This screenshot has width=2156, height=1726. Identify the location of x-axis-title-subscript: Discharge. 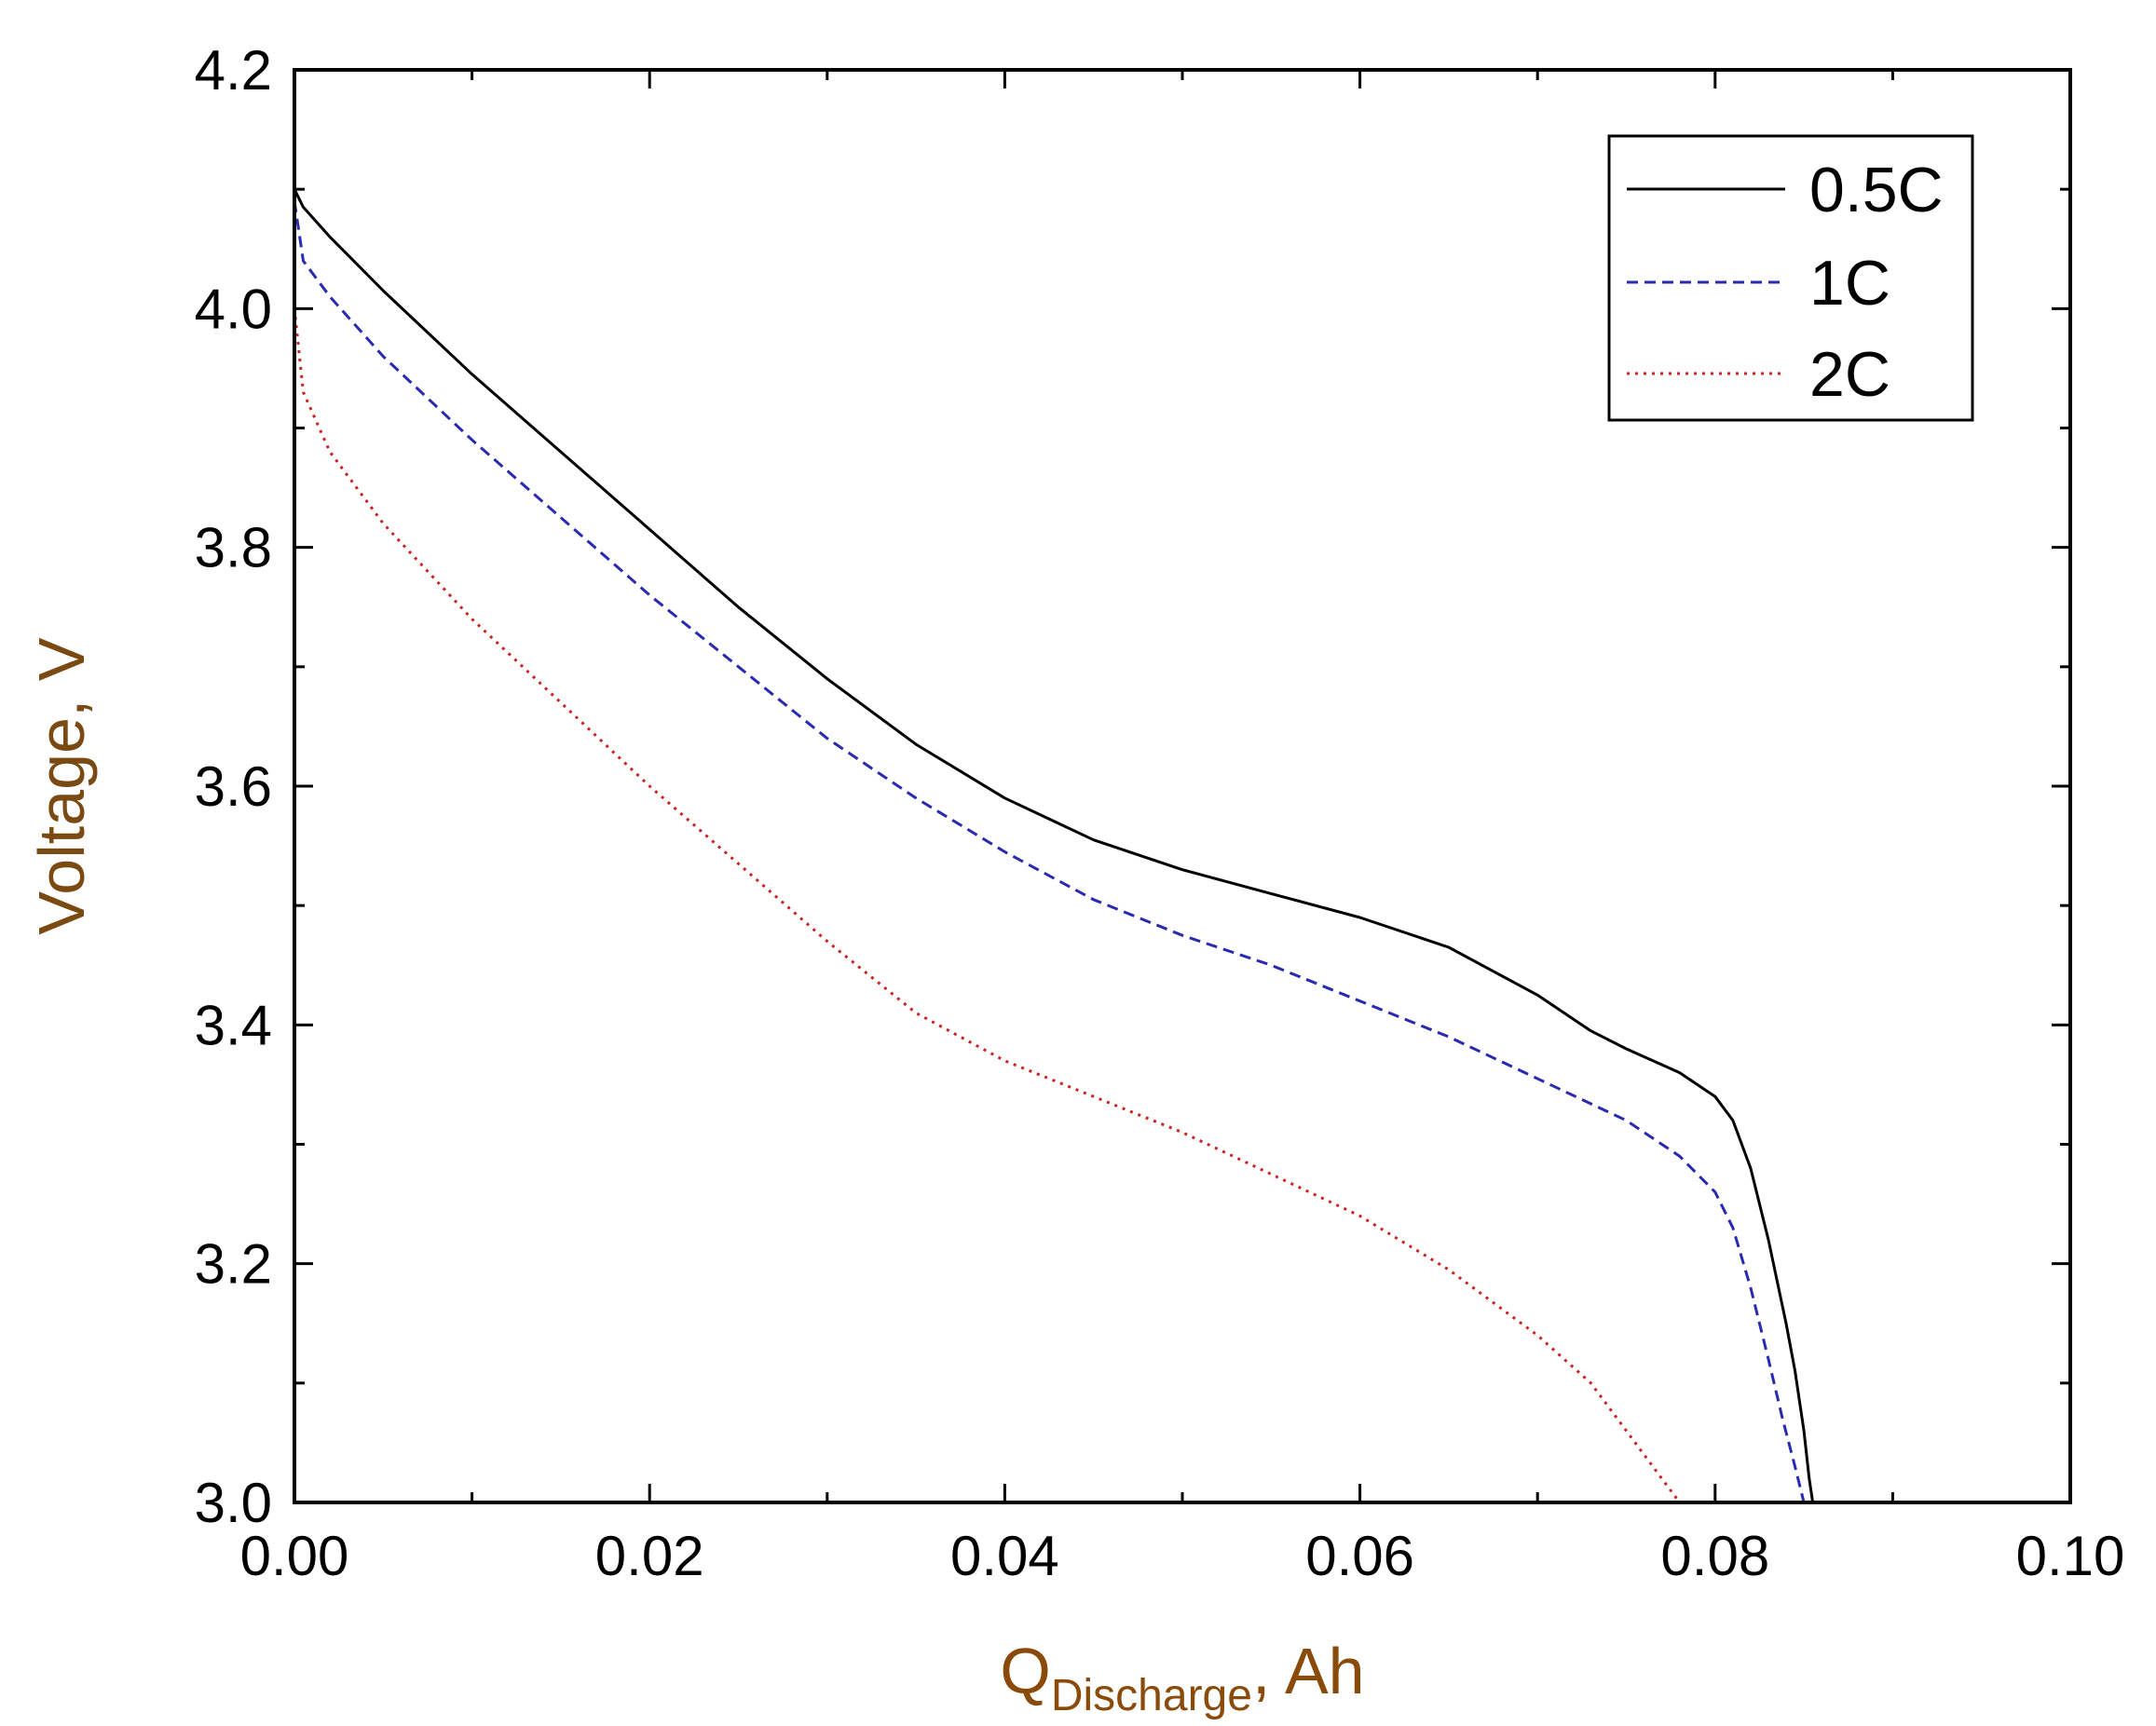
(1151, 1696).